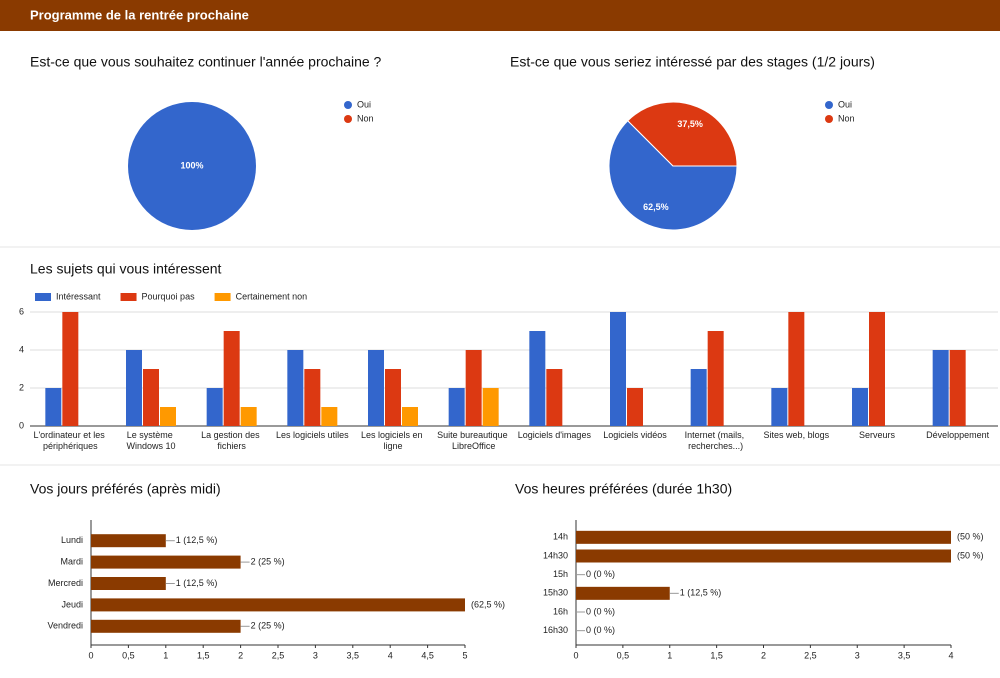 The height and width of the screenshot is (678, 1000). What do you see at coordinates (78, 296) in the screenshot?
I see `legend-label: Intéressant` at bounding box center [78, 296].